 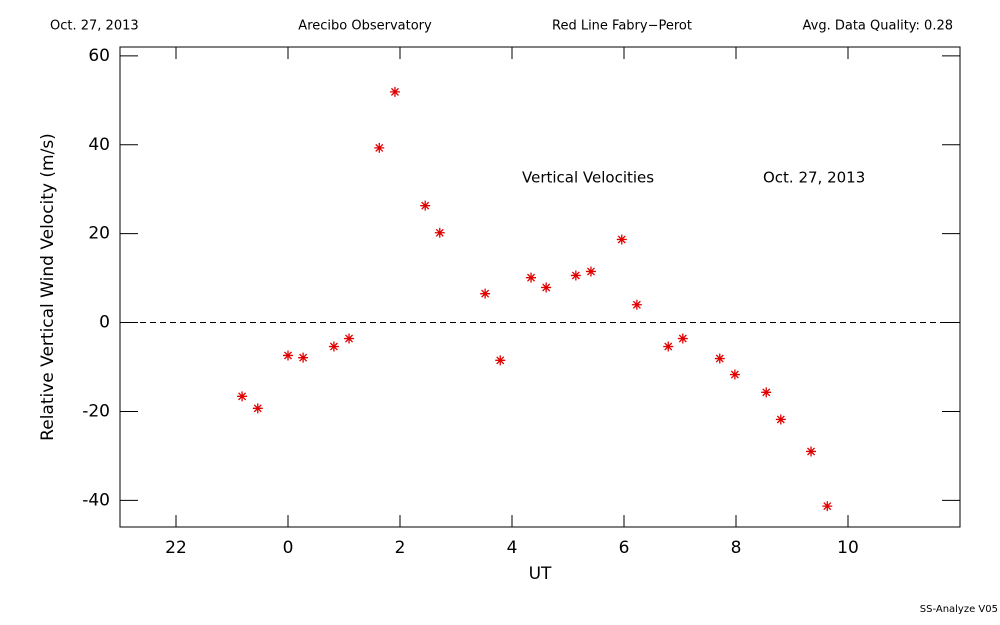 I want to click on y-tick-label: -20, so click(x=96, y=411).